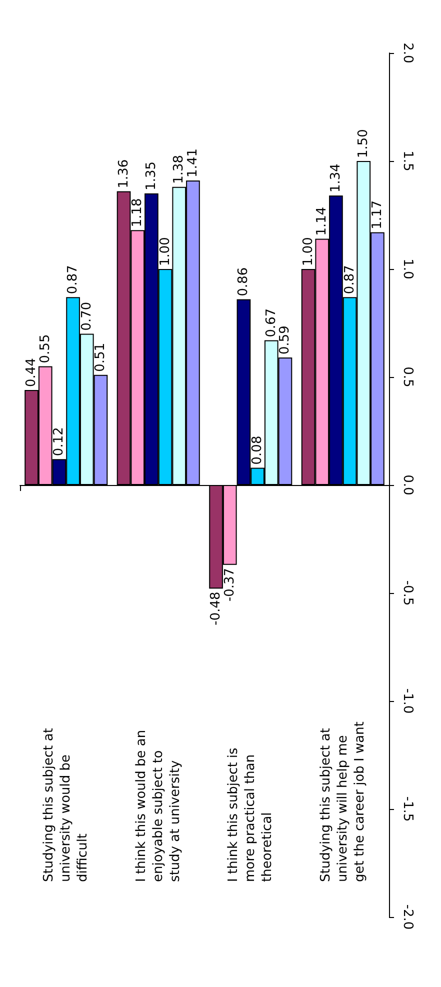 The image size is (441, 987). I want to click on data-label: 0.55, so click(45, 349).